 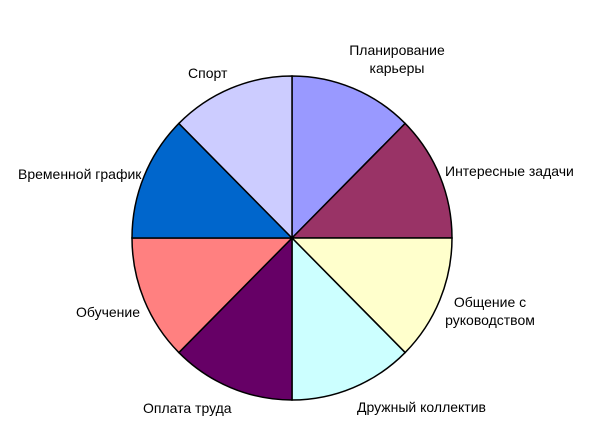 I want to click on slice-label-sport: Спорт, so click(x=208, y=73).